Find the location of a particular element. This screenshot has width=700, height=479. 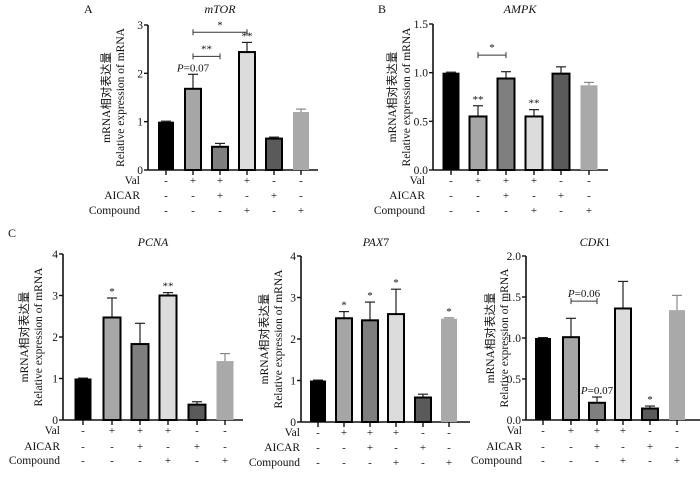

significance-bracket-label: P=0.06 is located at coordinates (584, 294).